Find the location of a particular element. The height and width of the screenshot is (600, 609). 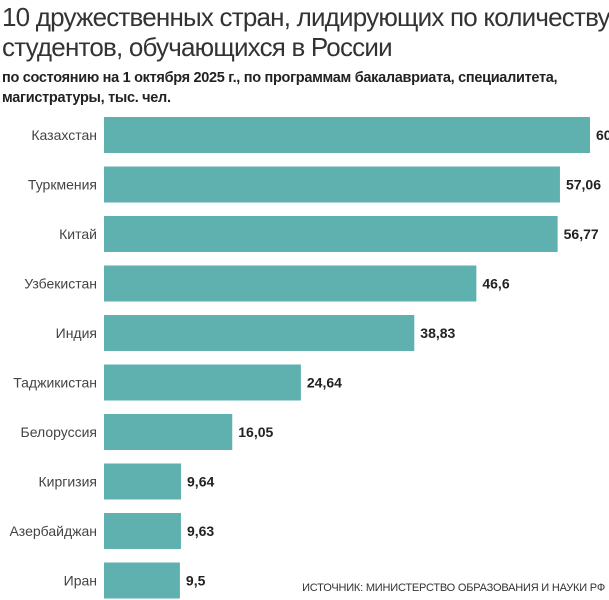

value-label: 9,5 is located at coordinates (196, 581).